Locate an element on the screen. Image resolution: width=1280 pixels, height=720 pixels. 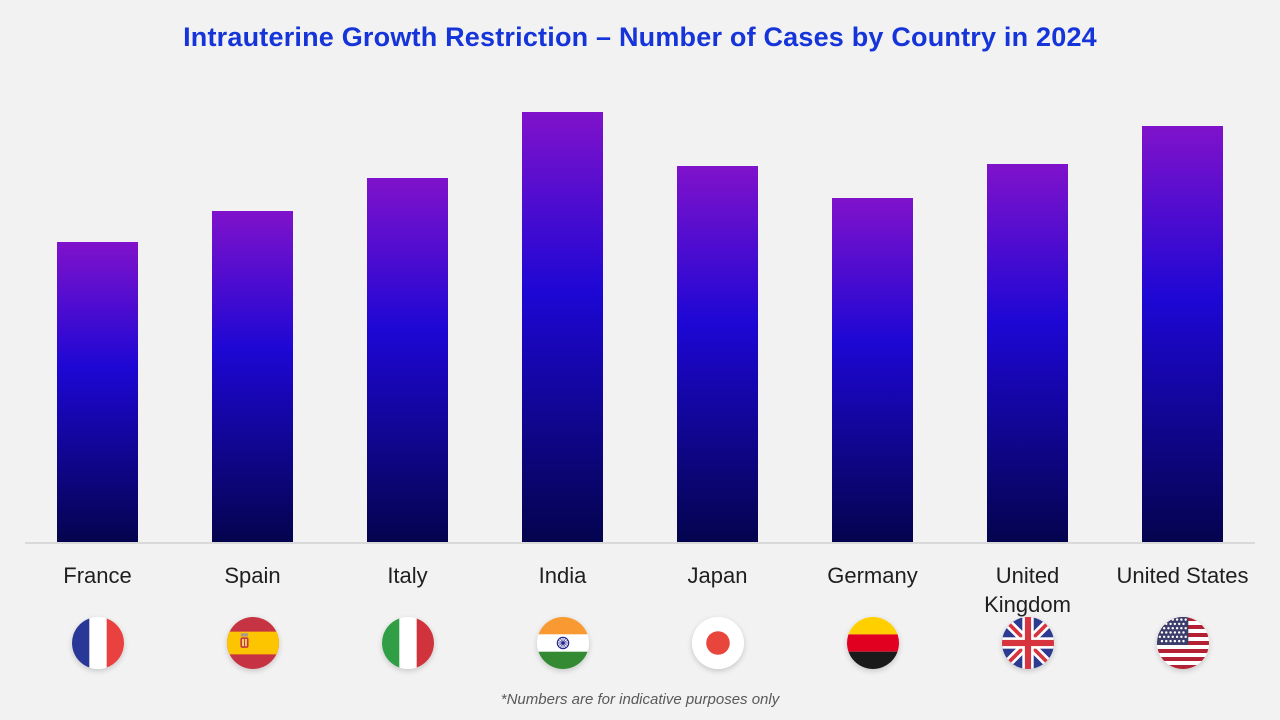
spain-flag-icon is located at coordinates (252, 643).